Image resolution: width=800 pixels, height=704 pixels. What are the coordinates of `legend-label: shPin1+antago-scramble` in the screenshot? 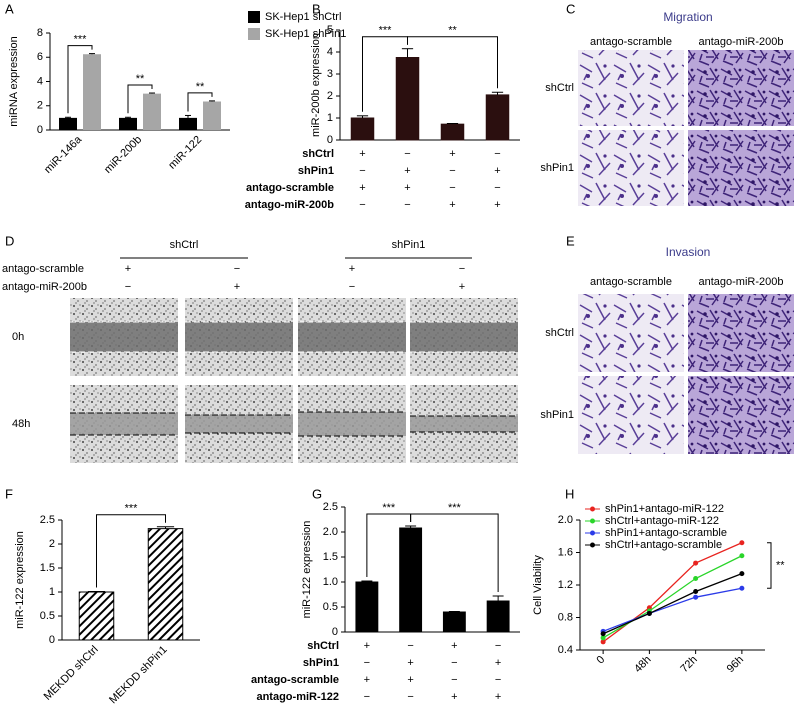 It's located at (666, 533).